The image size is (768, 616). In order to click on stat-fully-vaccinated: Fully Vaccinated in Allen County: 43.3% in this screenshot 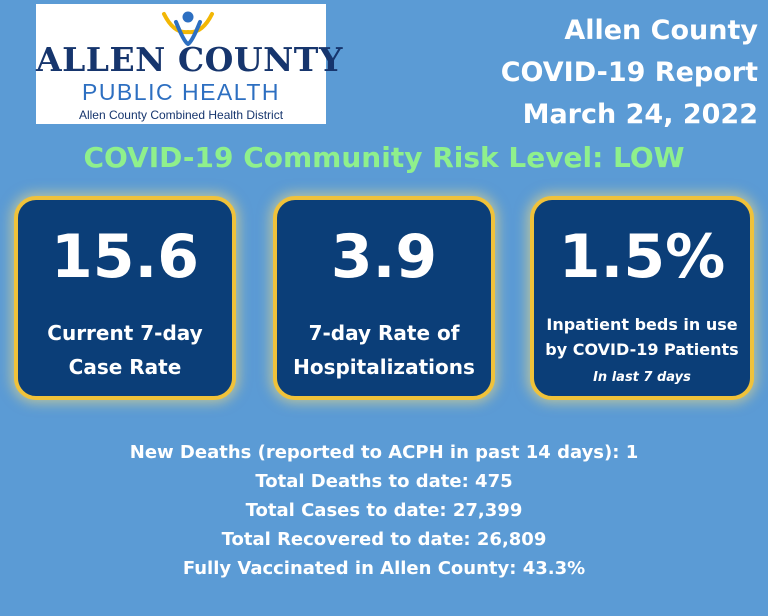, I will do `click(384, 568)`.